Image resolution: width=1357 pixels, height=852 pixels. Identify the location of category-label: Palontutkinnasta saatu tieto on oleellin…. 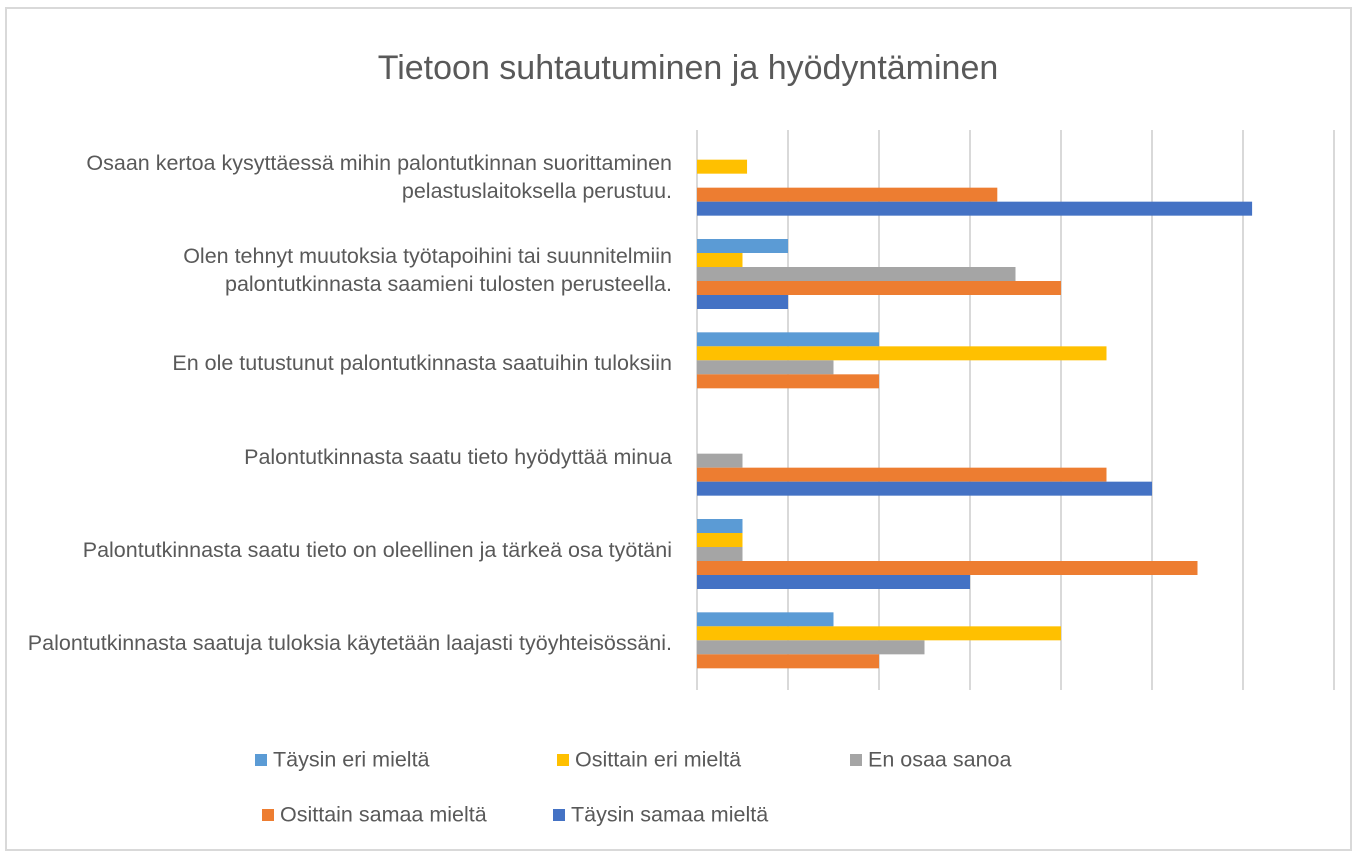
(377, 550).